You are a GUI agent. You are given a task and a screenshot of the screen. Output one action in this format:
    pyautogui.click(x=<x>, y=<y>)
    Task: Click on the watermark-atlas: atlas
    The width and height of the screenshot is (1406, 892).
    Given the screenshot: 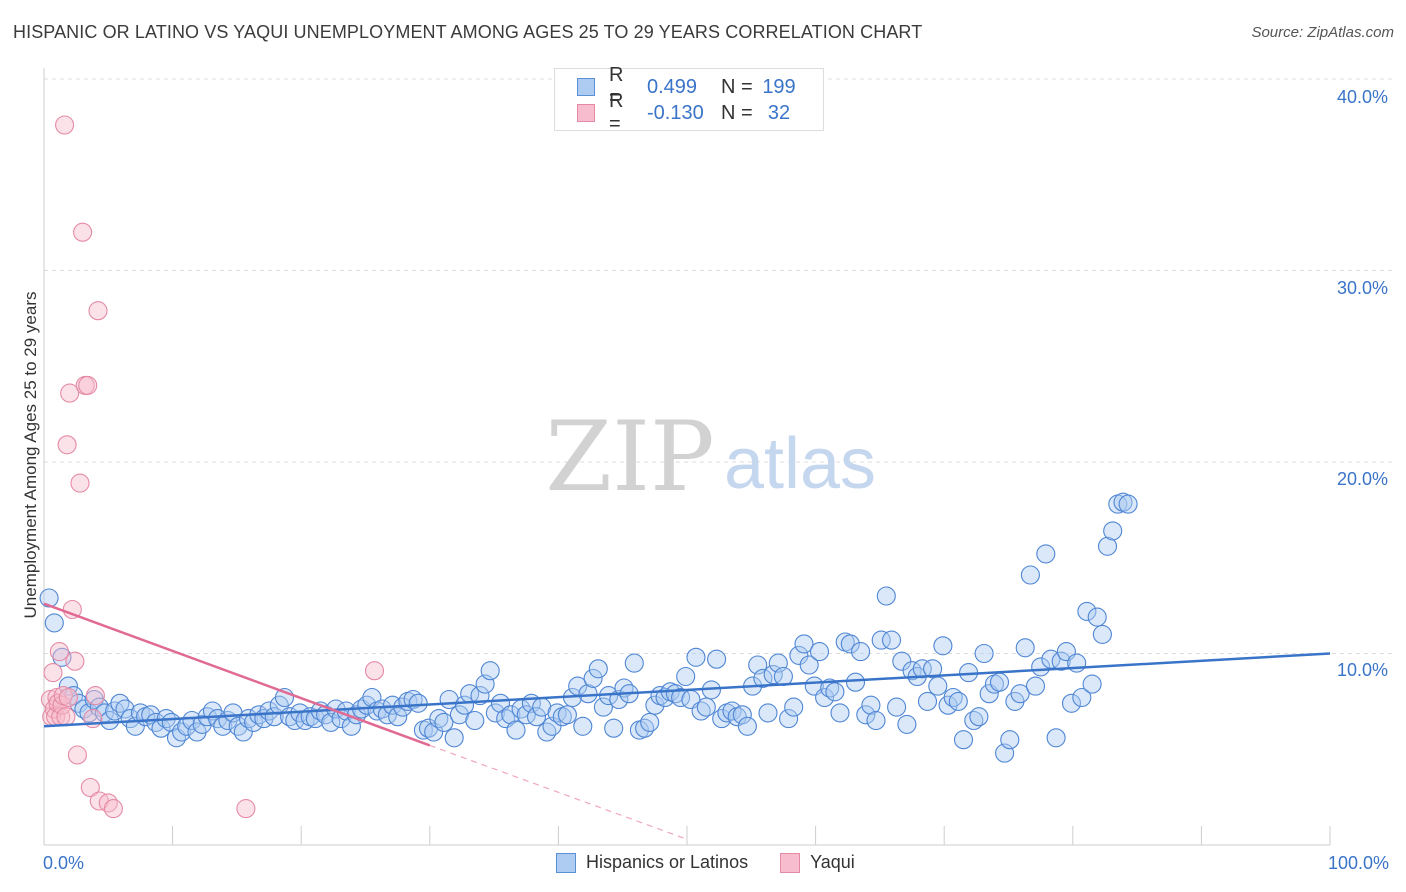 What is the action you would take?
    pyautogui.click(x=800, y=464)
    